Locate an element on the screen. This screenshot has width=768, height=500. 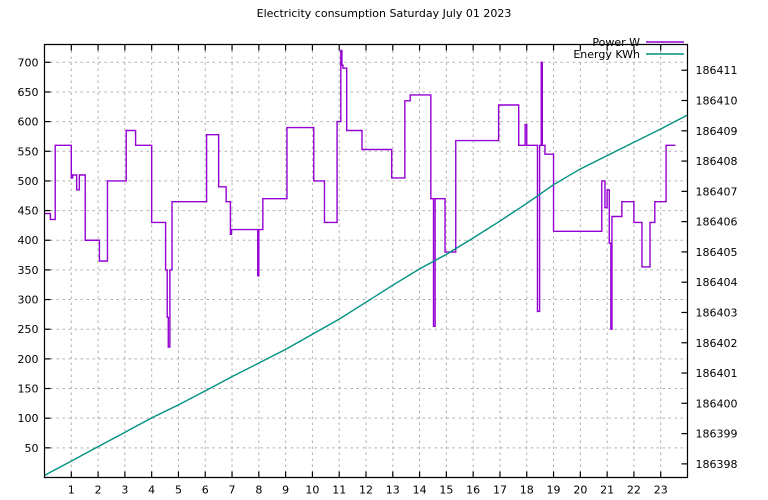
y-tick-label: 200 is located at coordinates (28, 359).